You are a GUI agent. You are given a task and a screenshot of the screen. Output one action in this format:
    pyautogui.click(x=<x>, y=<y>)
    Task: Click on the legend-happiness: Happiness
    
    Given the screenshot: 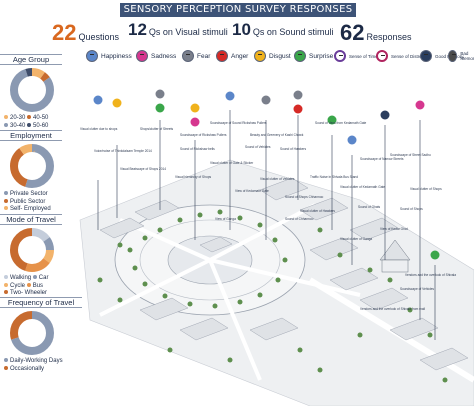 What is the action you would take?
    pyautogui.click(x=109, y=56)
    